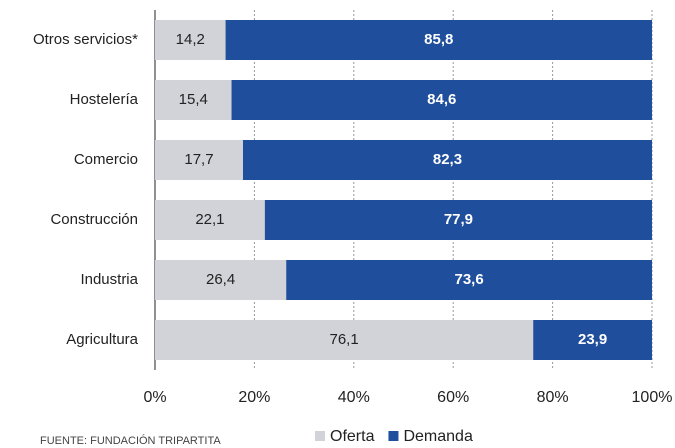 Image resolution: width=675 pixels, height=448 pixels. I want to click on data-label: 23,9, so click(592, 339).